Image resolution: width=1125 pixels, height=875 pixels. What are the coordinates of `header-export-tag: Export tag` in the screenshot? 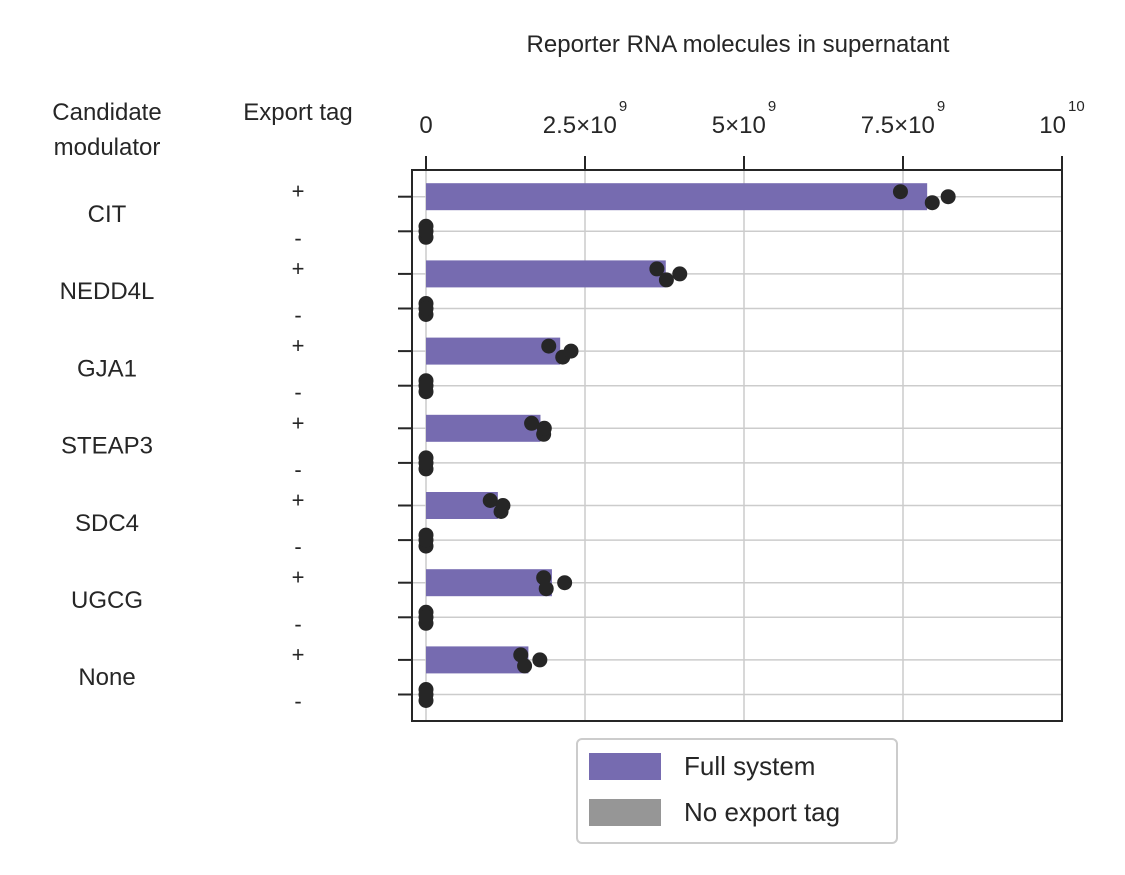 It's located at (297, 112).